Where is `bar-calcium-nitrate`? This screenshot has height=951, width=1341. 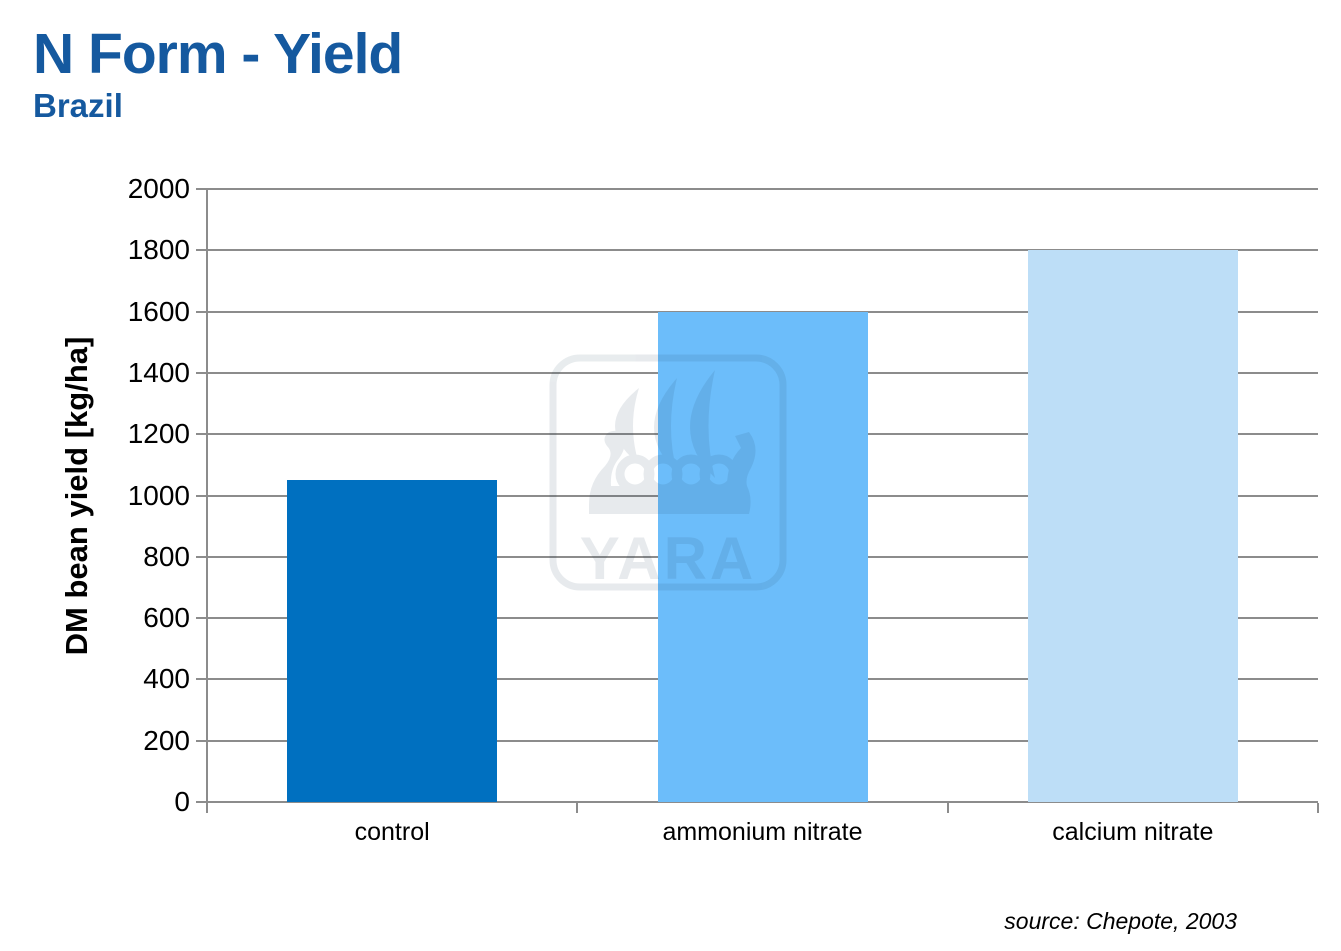
bar-calcium-nitrate is located at coordinates (1132, 526).